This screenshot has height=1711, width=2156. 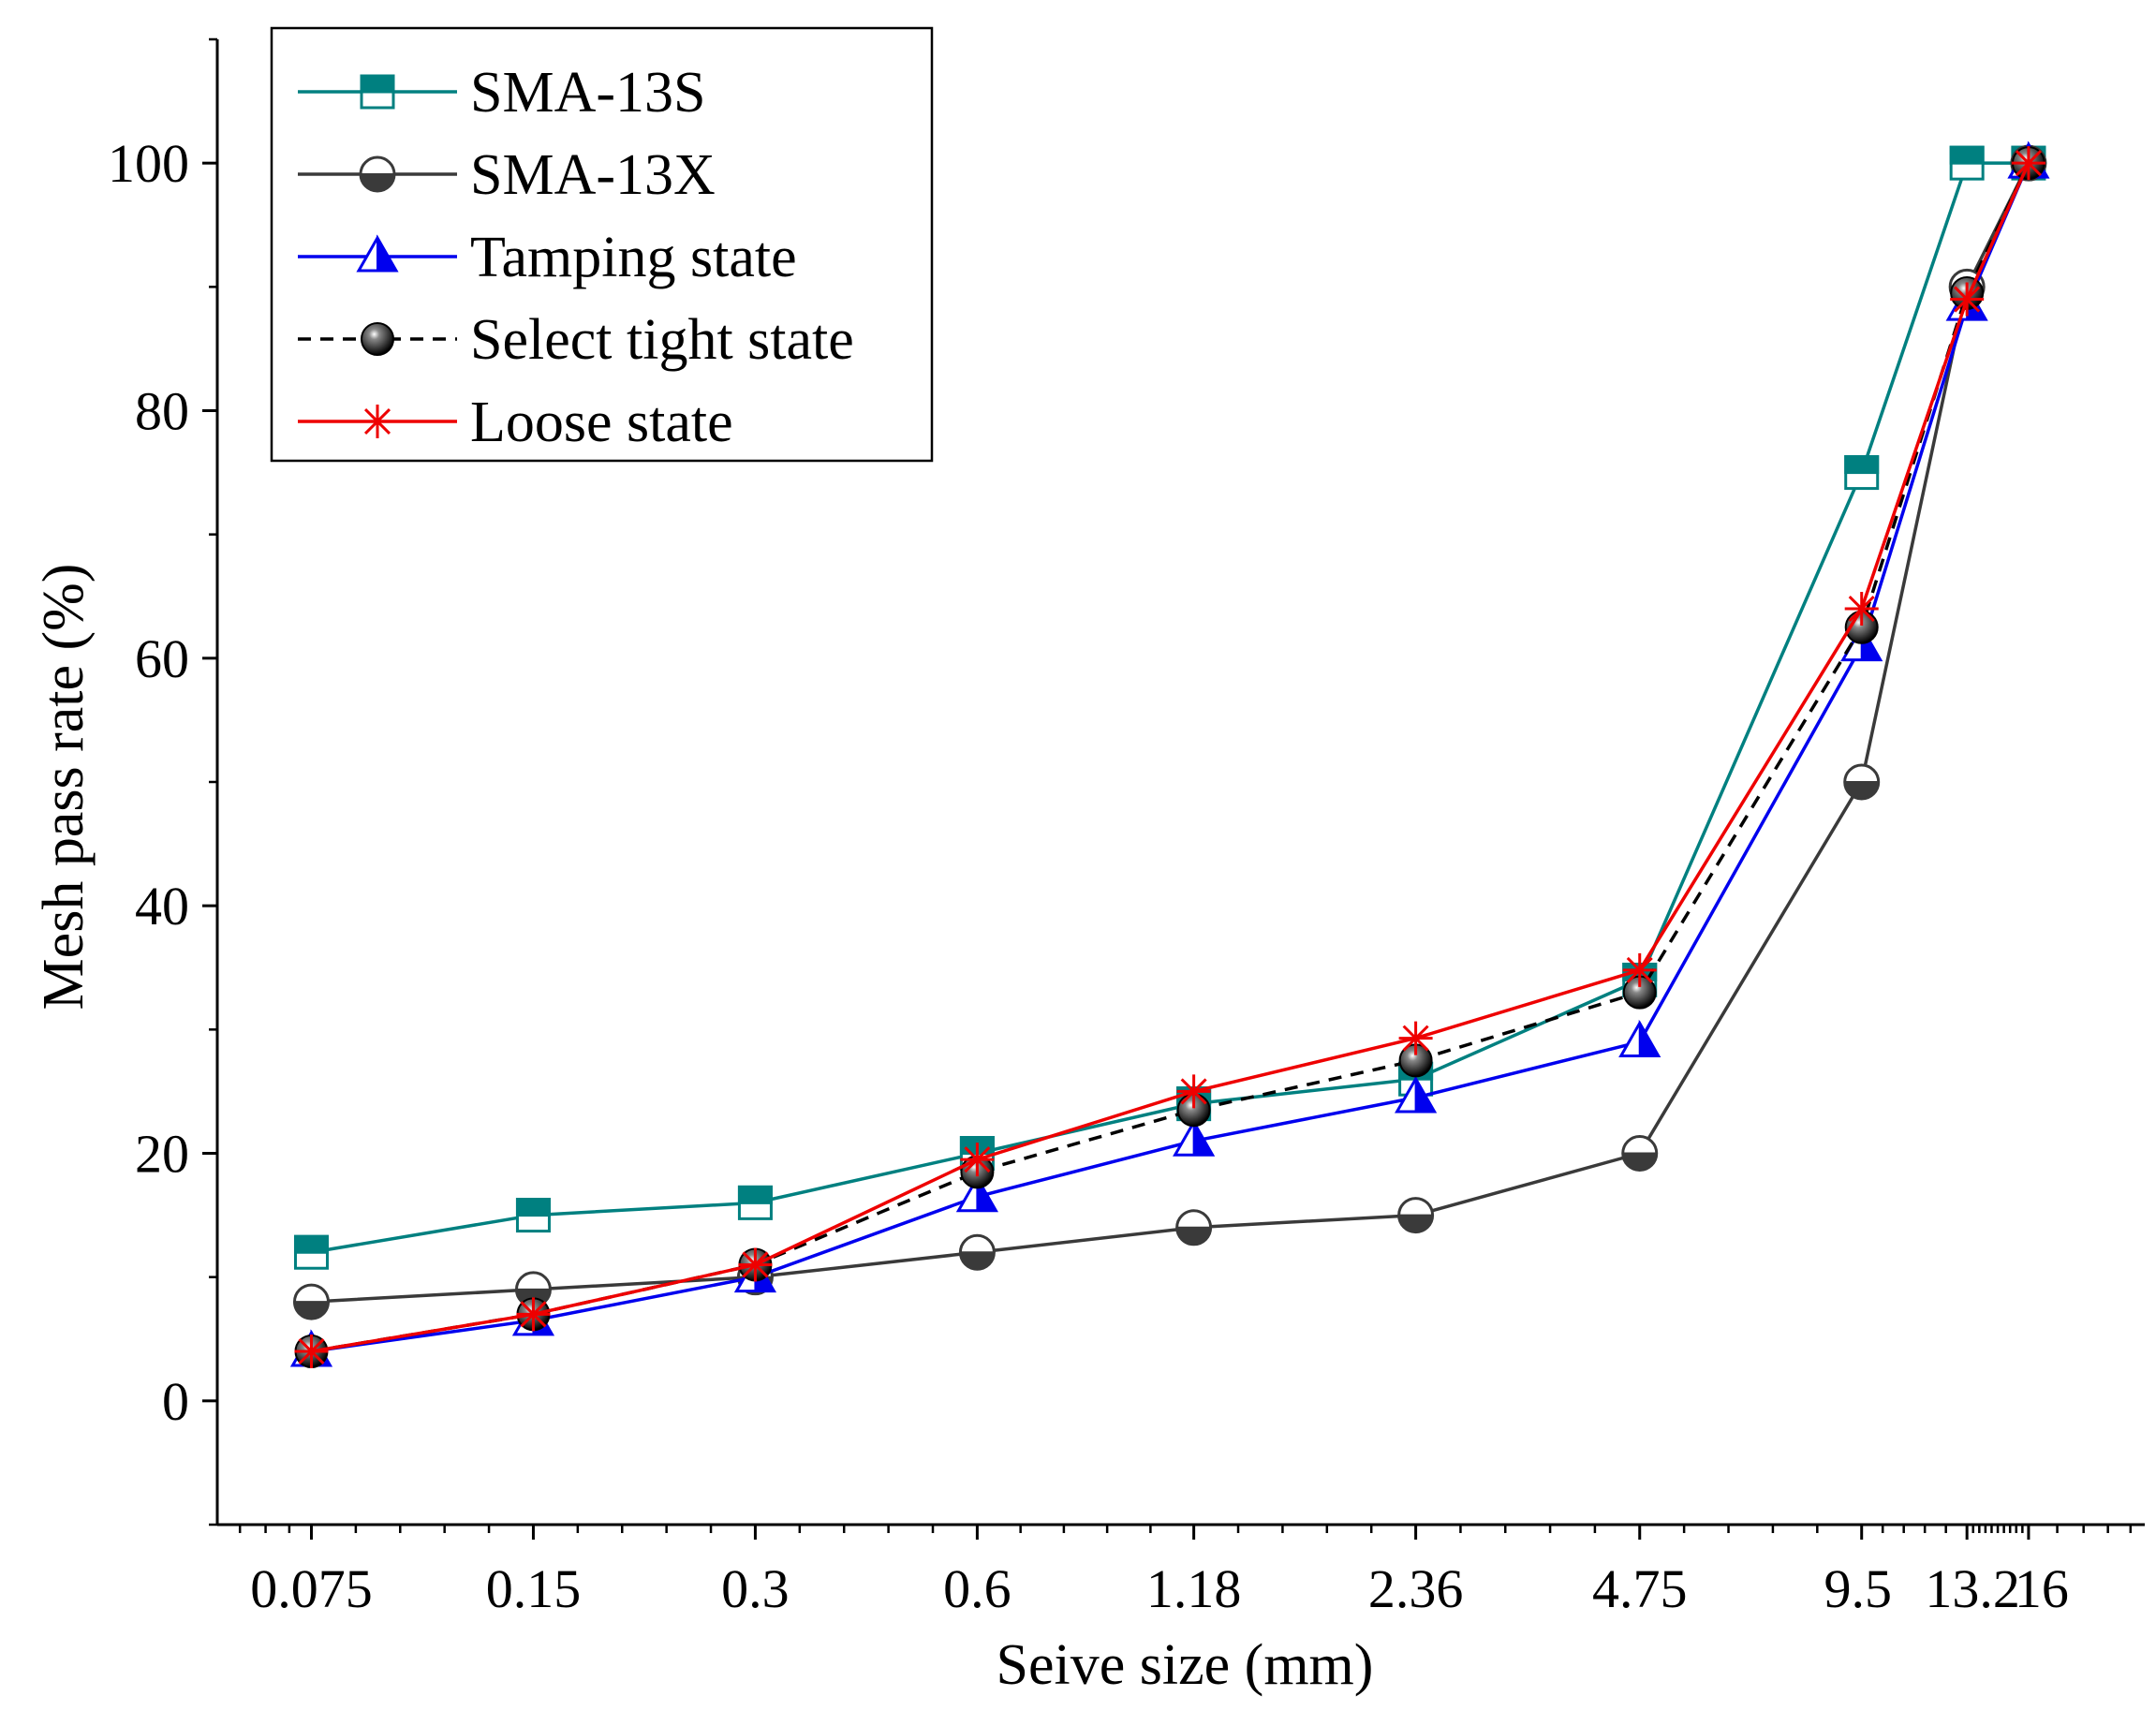 What do you see at coordinates (2042, 1589) in the screenshot?
I see `x-tick-label: 16` at bounding box center [2042, 1589].